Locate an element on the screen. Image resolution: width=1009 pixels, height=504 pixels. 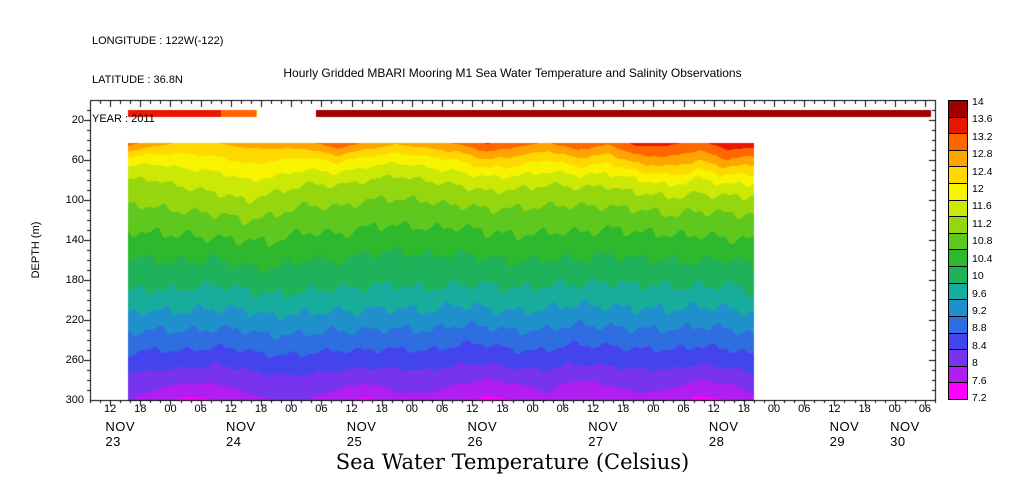
colorbar-tick-label: 13.2 is located at coordinates (982, 136).